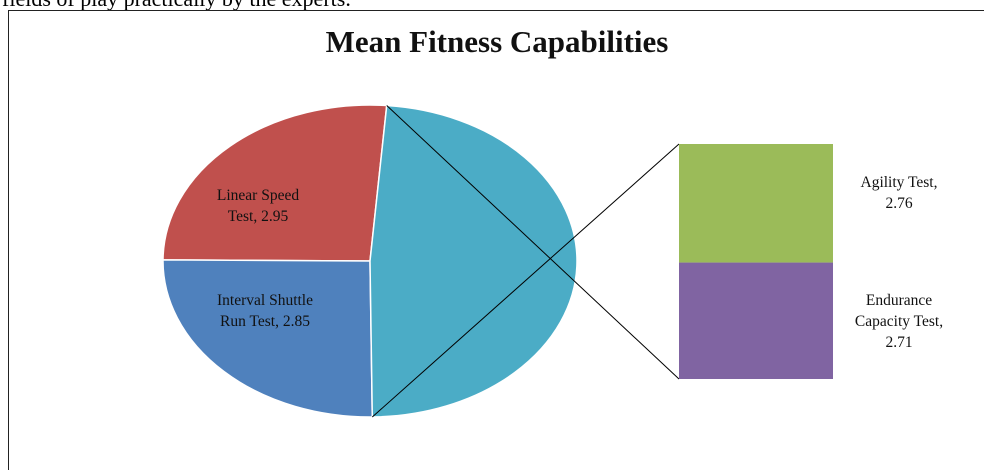  I want to click on pie-slice-interval-shuttle-run-test, so click(268, 338).